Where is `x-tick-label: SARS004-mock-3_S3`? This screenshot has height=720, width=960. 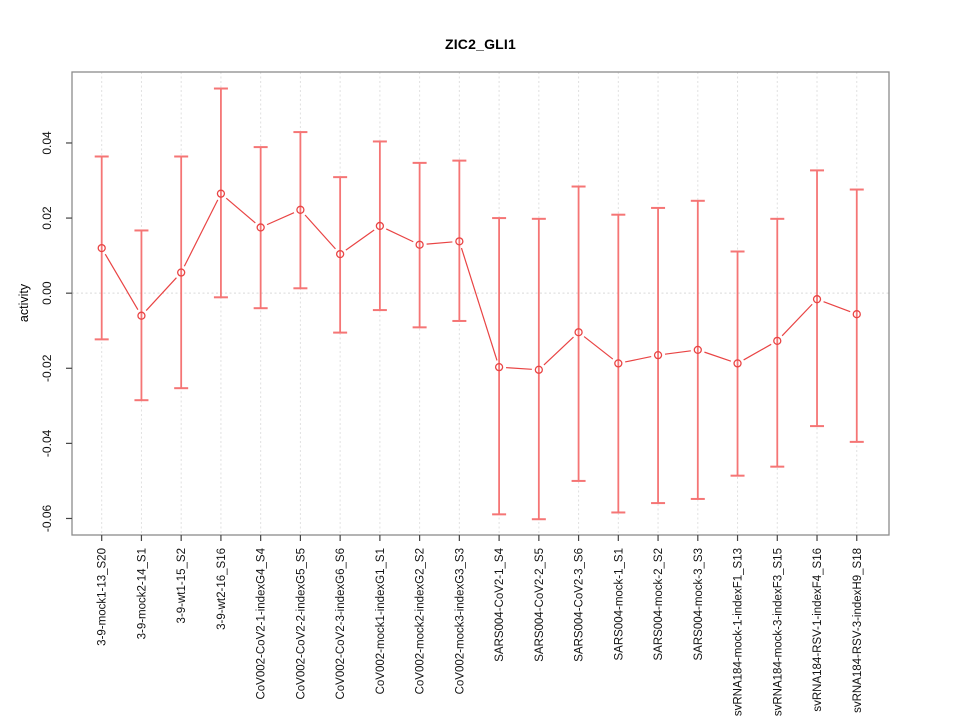 x-tick-label: SARS004-mock-3_S3 is located at coordinates (699, 604).